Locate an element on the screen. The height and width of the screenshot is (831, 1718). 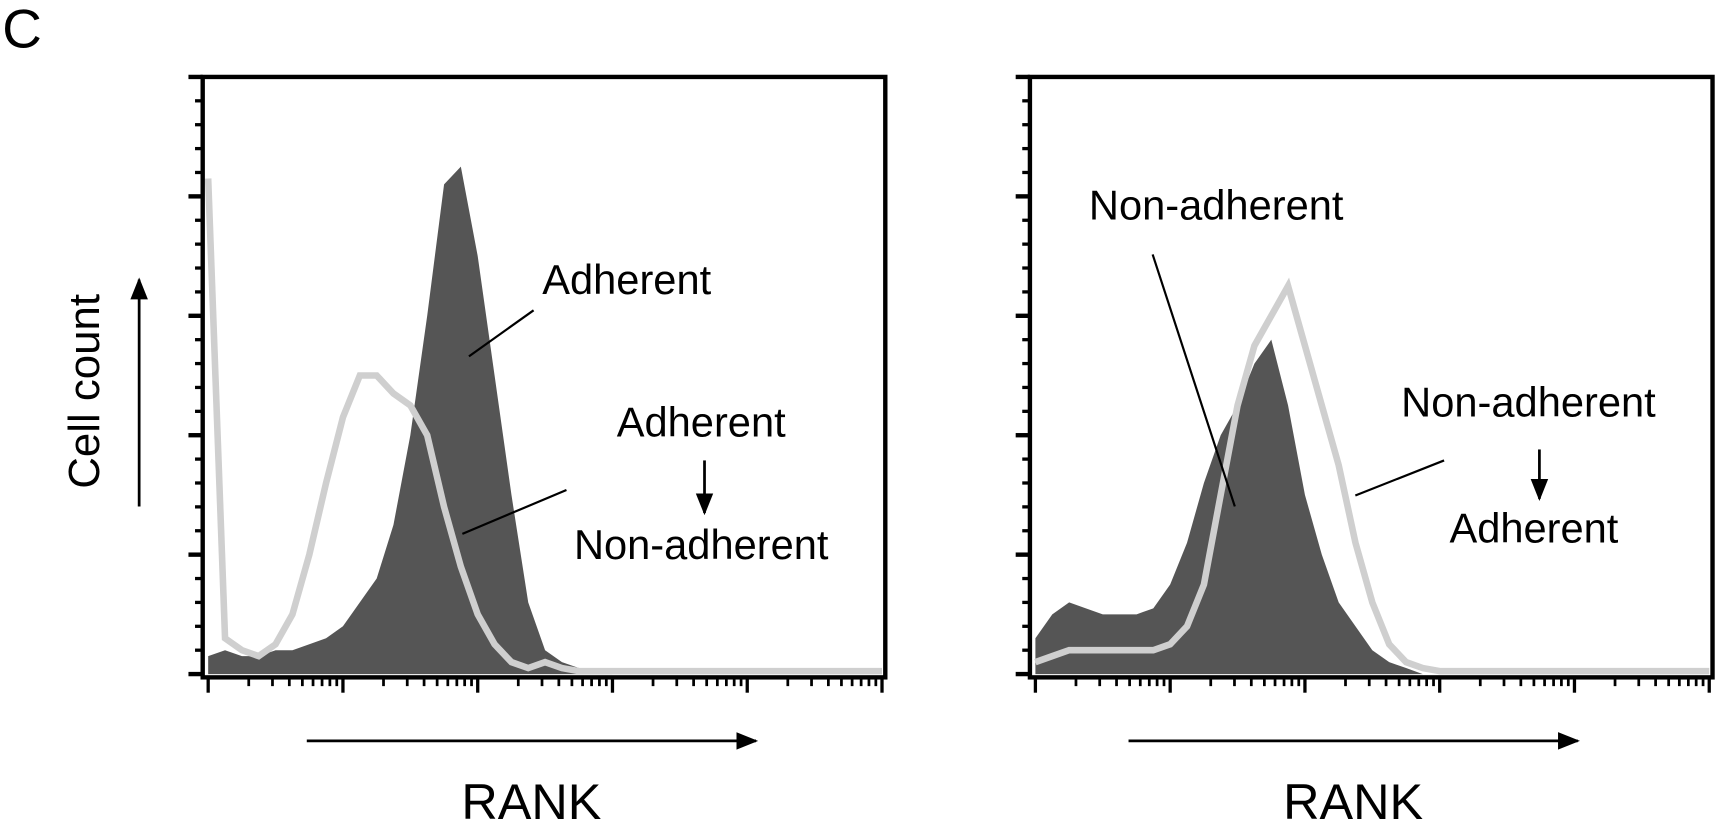
panel-label: C is located at coordinates (22, 30).